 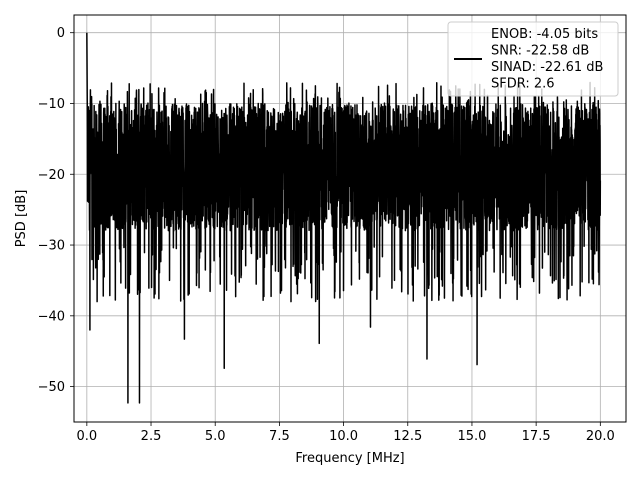 I want to click on y-axis-label: PSD [dB], so click(x=21, y=219).